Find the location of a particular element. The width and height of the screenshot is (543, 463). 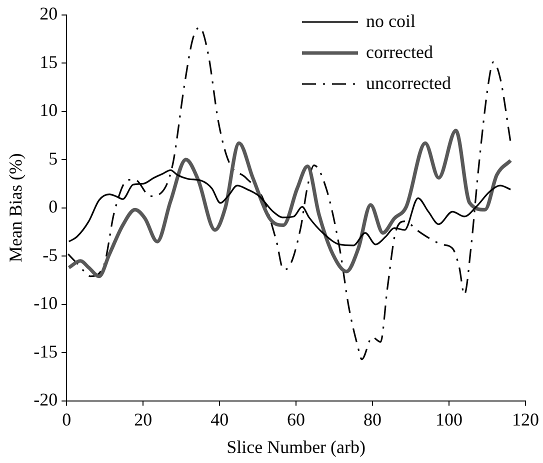

x-axis-title: Slice Number (arb) is located at coordinates (296, 446).